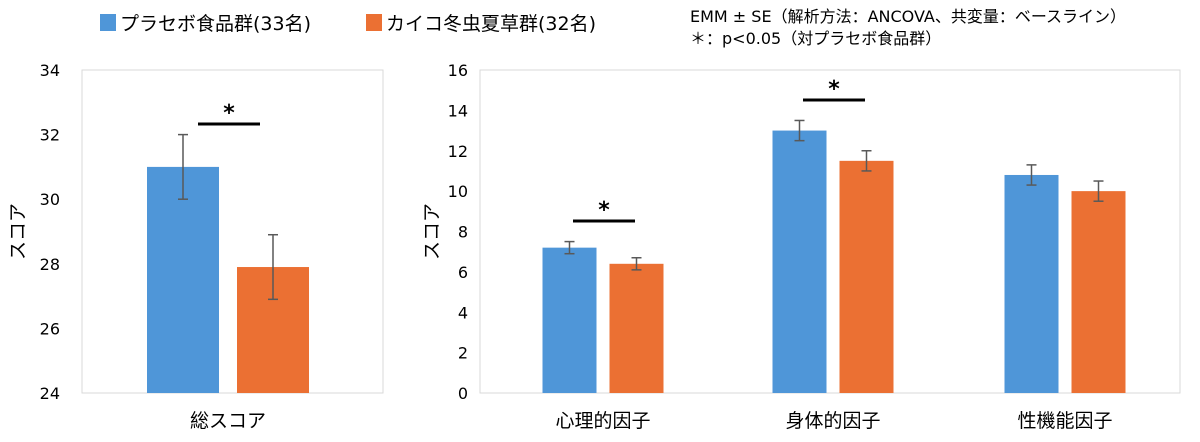 The height and width of the screenshot is (442, 1200). I want to click on note-method: EMM ± SE（解析方法：ANCOVA、共変量：ベースライン）, so click(908, 16).